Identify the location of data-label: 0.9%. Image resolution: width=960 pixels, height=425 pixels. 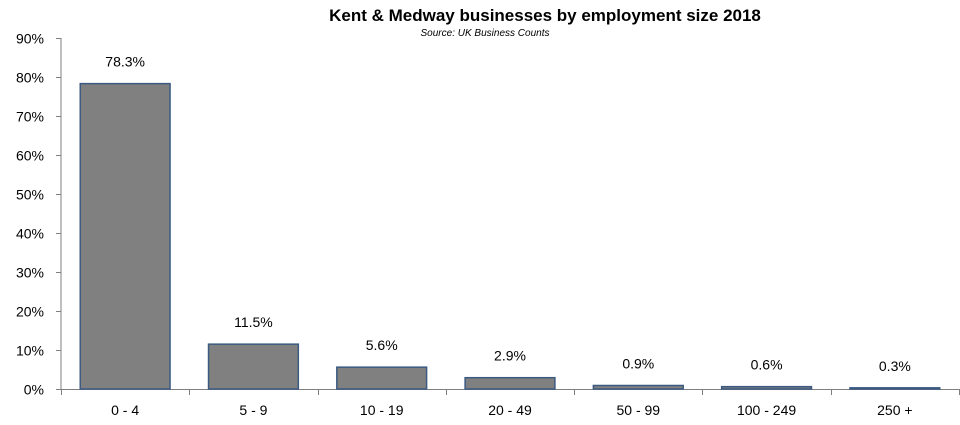
(638, 363).